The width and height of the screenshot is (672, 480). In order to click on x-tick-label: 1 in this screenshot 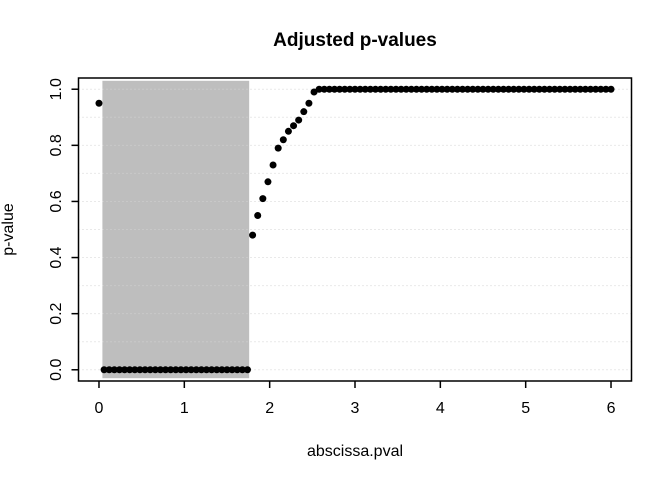, I will do `click(184, 408)`.